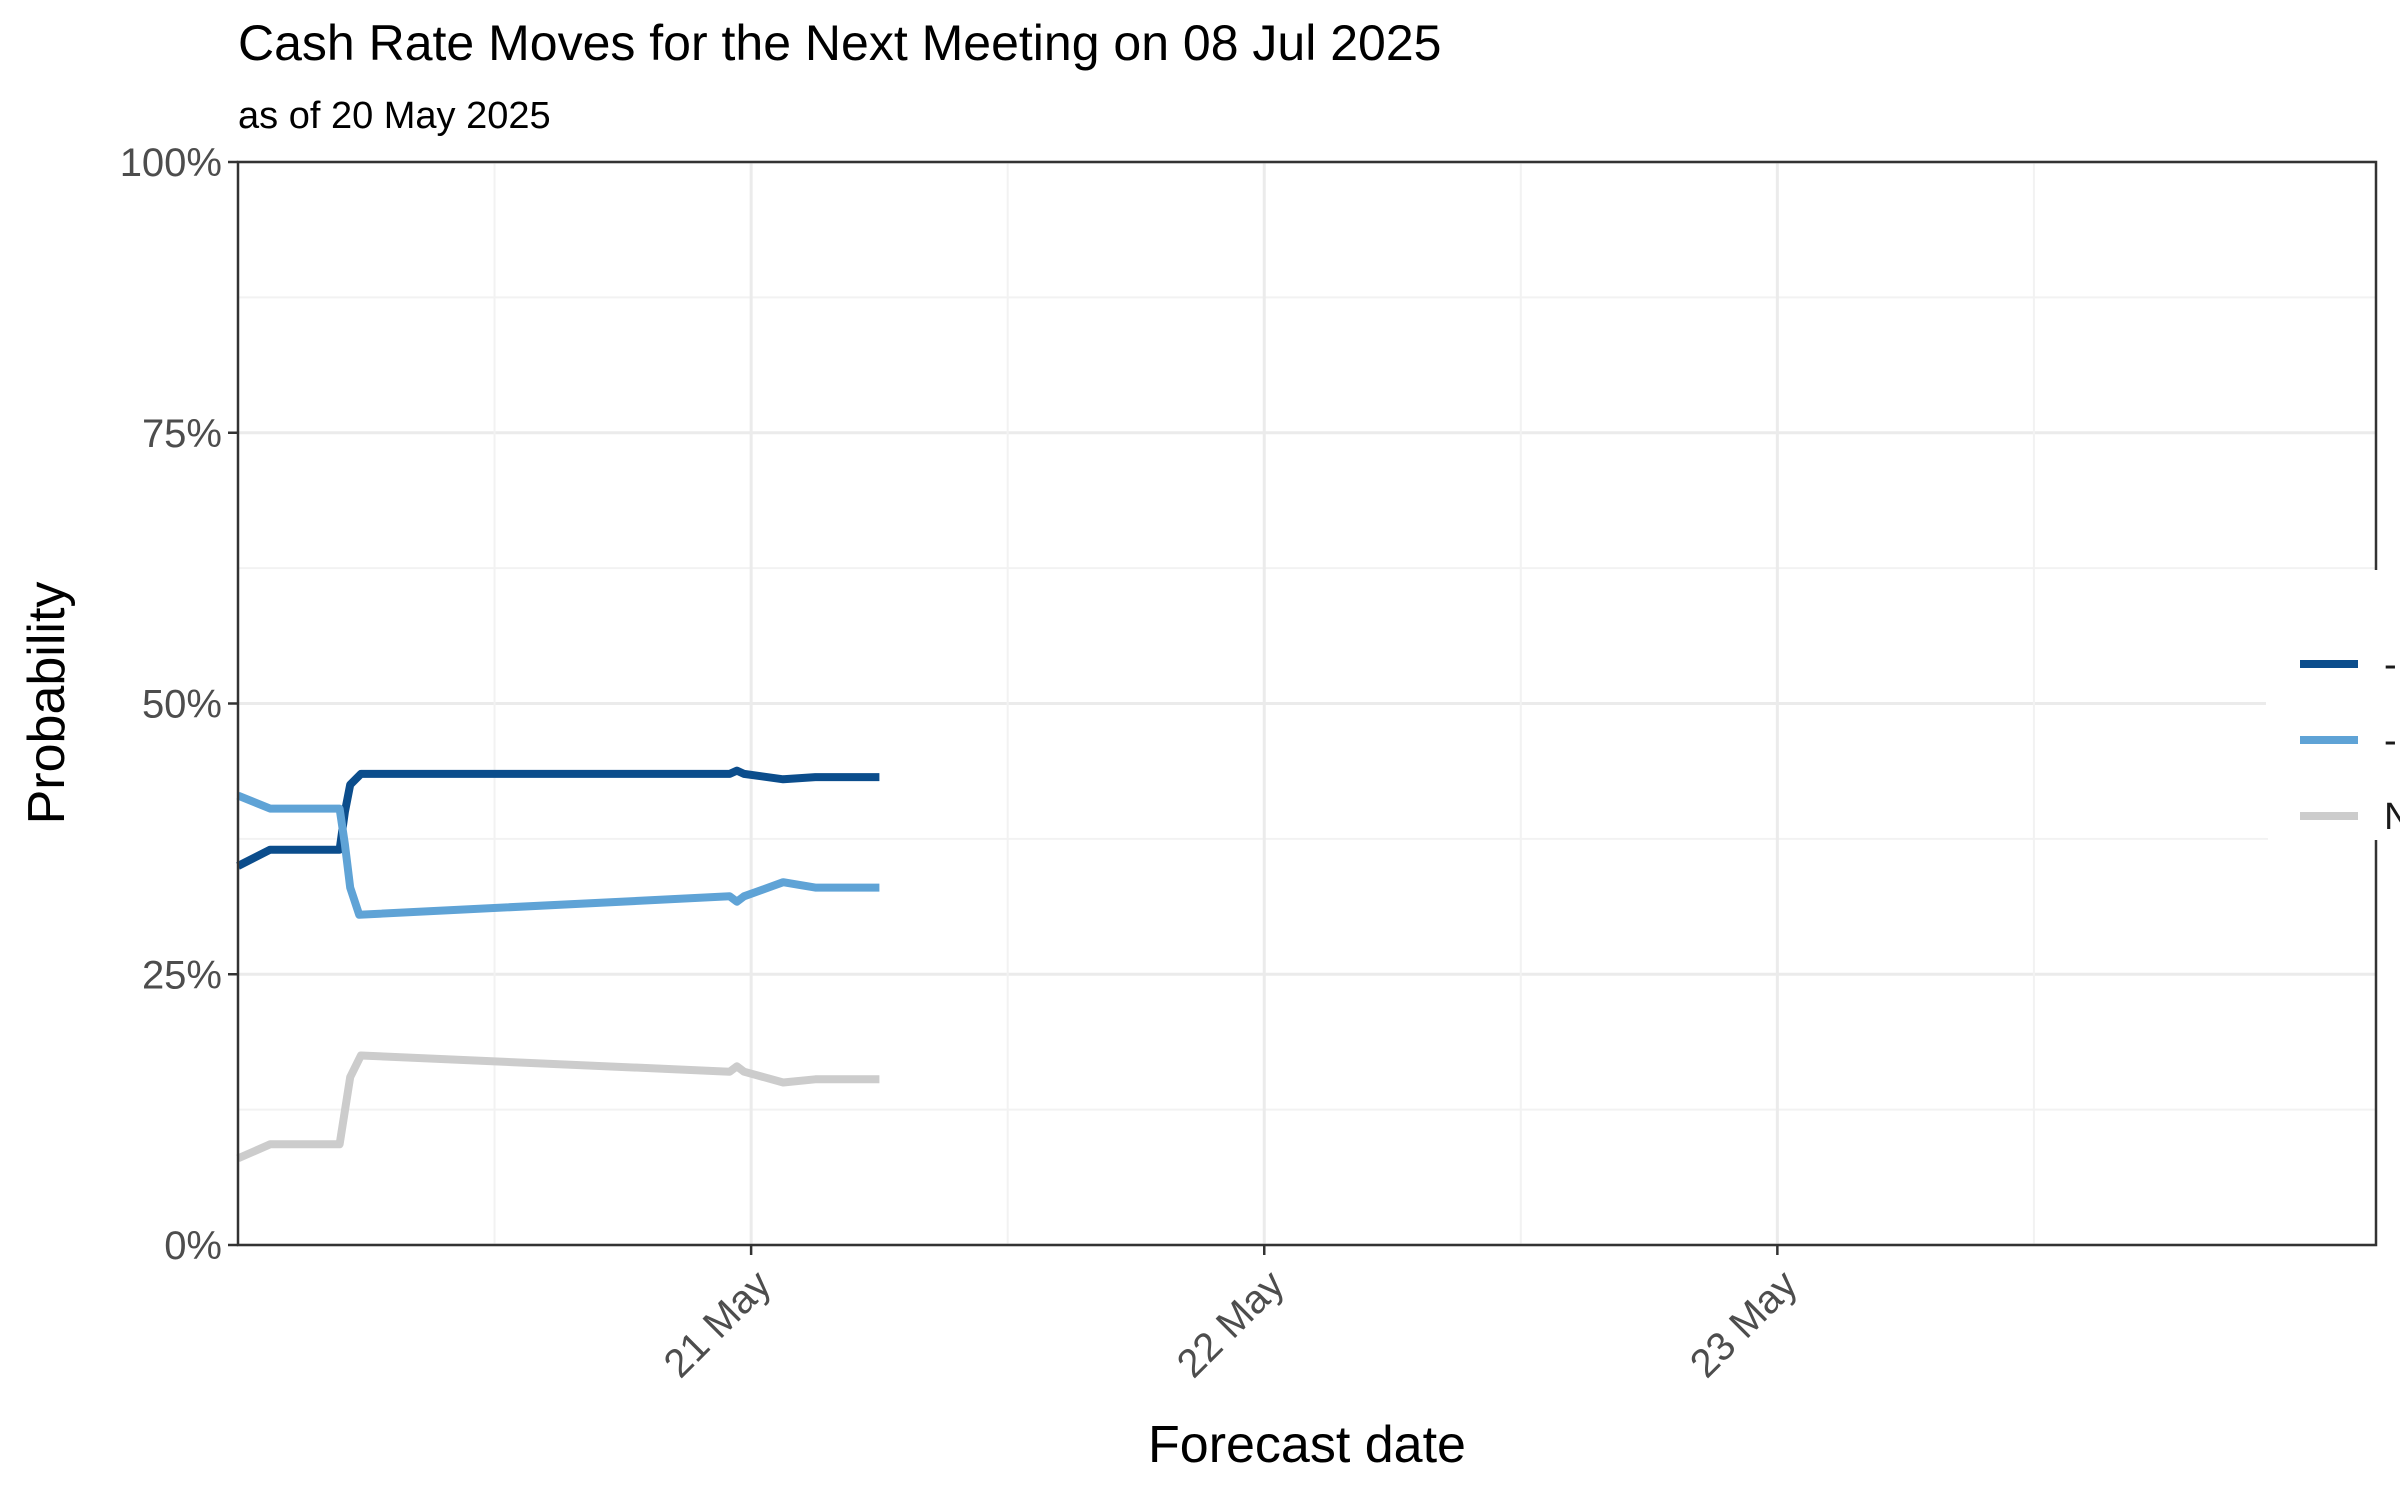 Image resolution: width=2400 pixels, height=1500 pixels. I want to click on legend-box, so click(2334, 705).